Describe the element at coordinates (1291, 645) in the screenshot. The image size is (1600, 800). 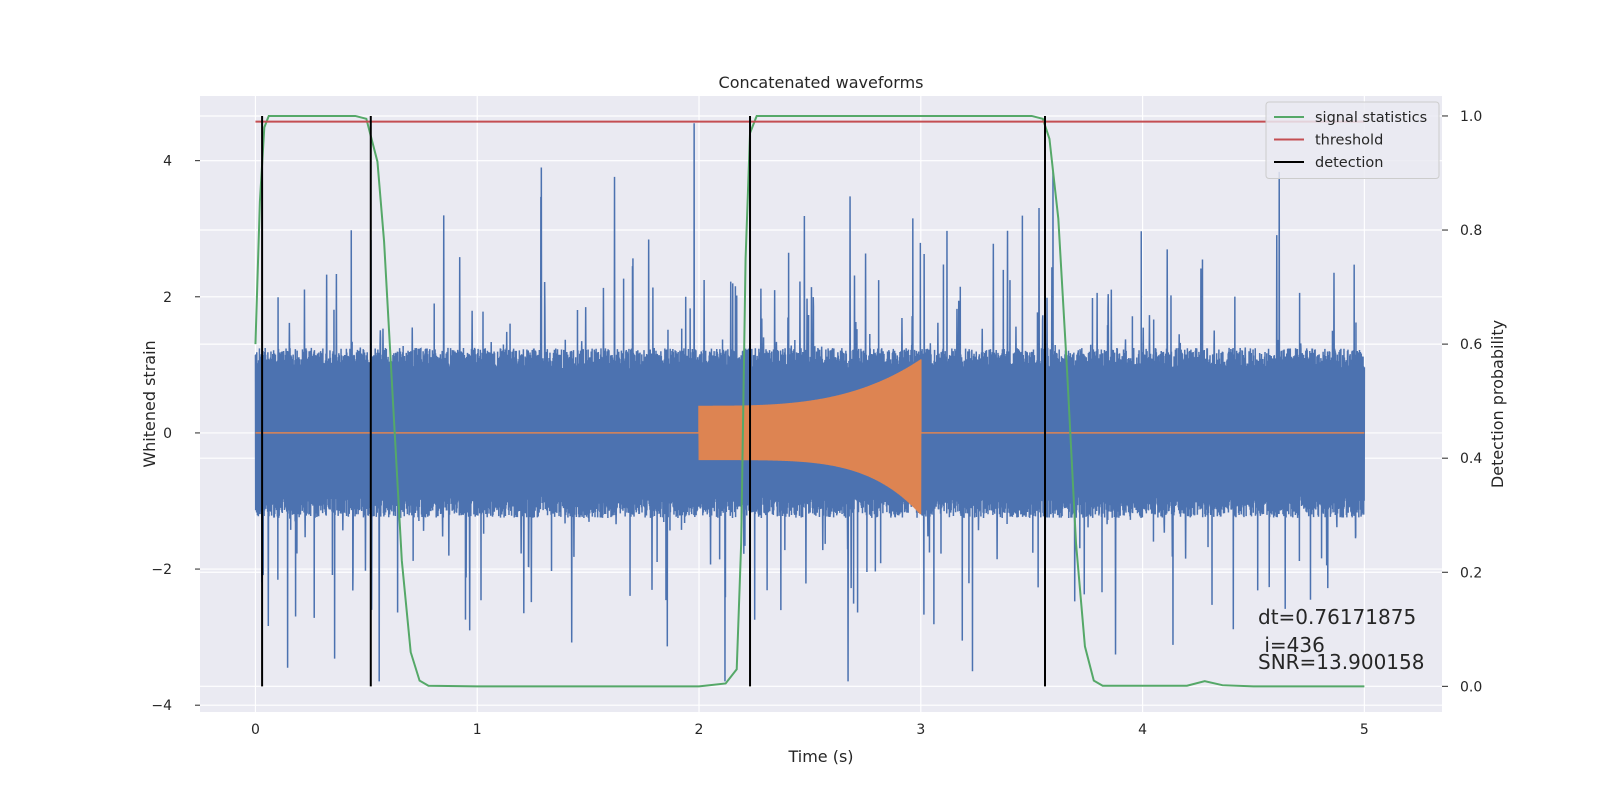
I see `annotation-text: i=436` at that location.